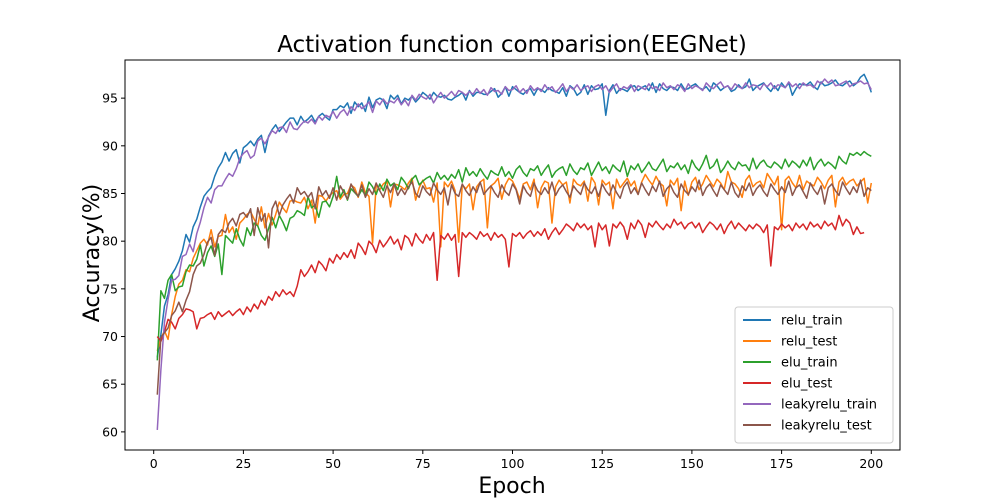 The image size is (1000, 500). I want to click on legend-label-elu_train: elu_train, so click(809, 363).